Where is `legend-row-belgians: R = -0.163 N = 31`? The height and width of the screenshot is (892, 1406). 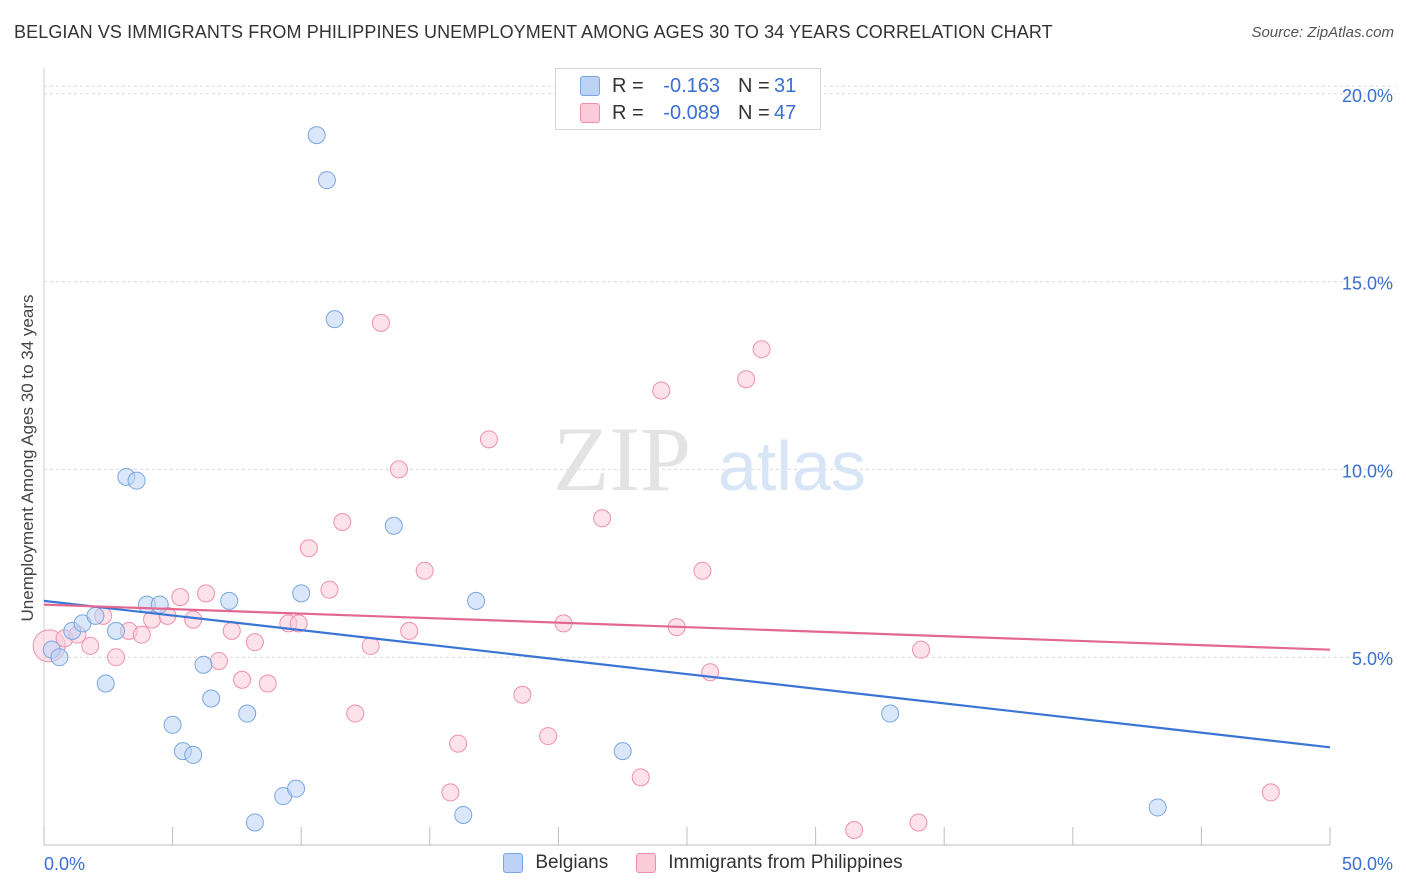
legend-row-belgians: R = -0.163 N = 31 is located at coordinates (692, 86).